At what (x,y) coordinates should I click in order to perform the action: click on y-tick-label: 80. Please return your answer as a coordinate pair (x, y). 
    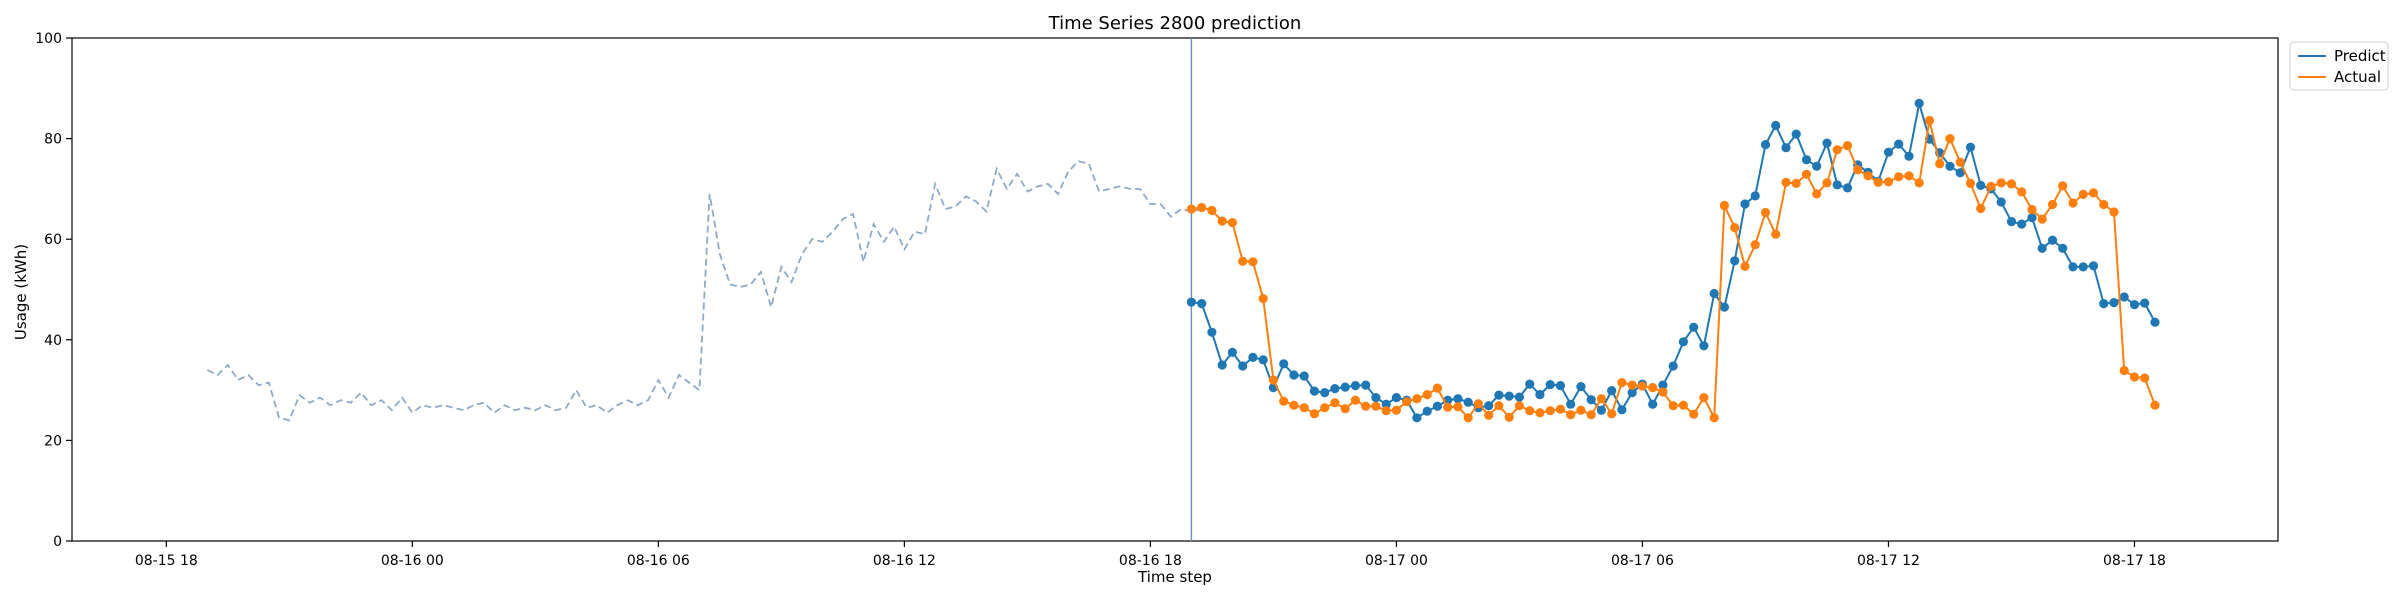
    Looking at the image, I should click on (53, 140).